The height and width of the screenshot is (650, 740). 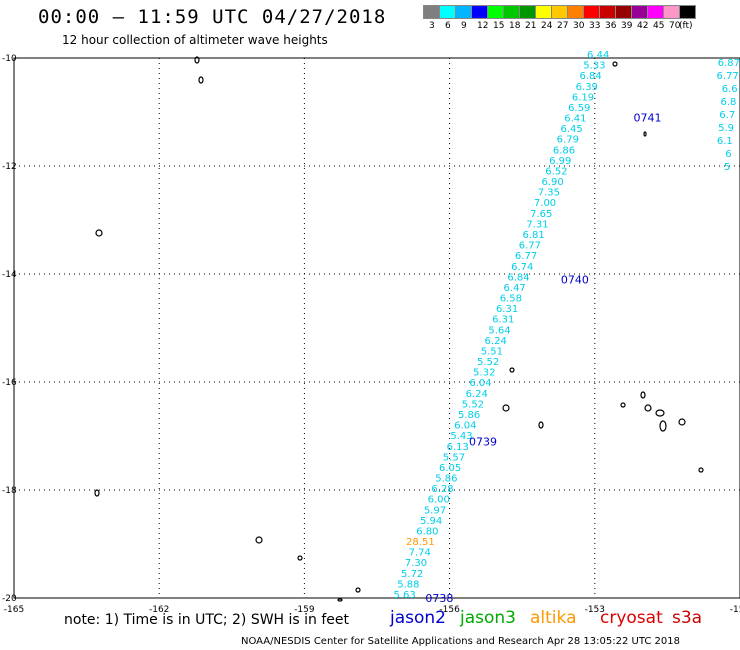 What do you see at coordinates (9, 275) in the screenshot?
I see `y-tick-label: -14` at bounding box center [9, 275].